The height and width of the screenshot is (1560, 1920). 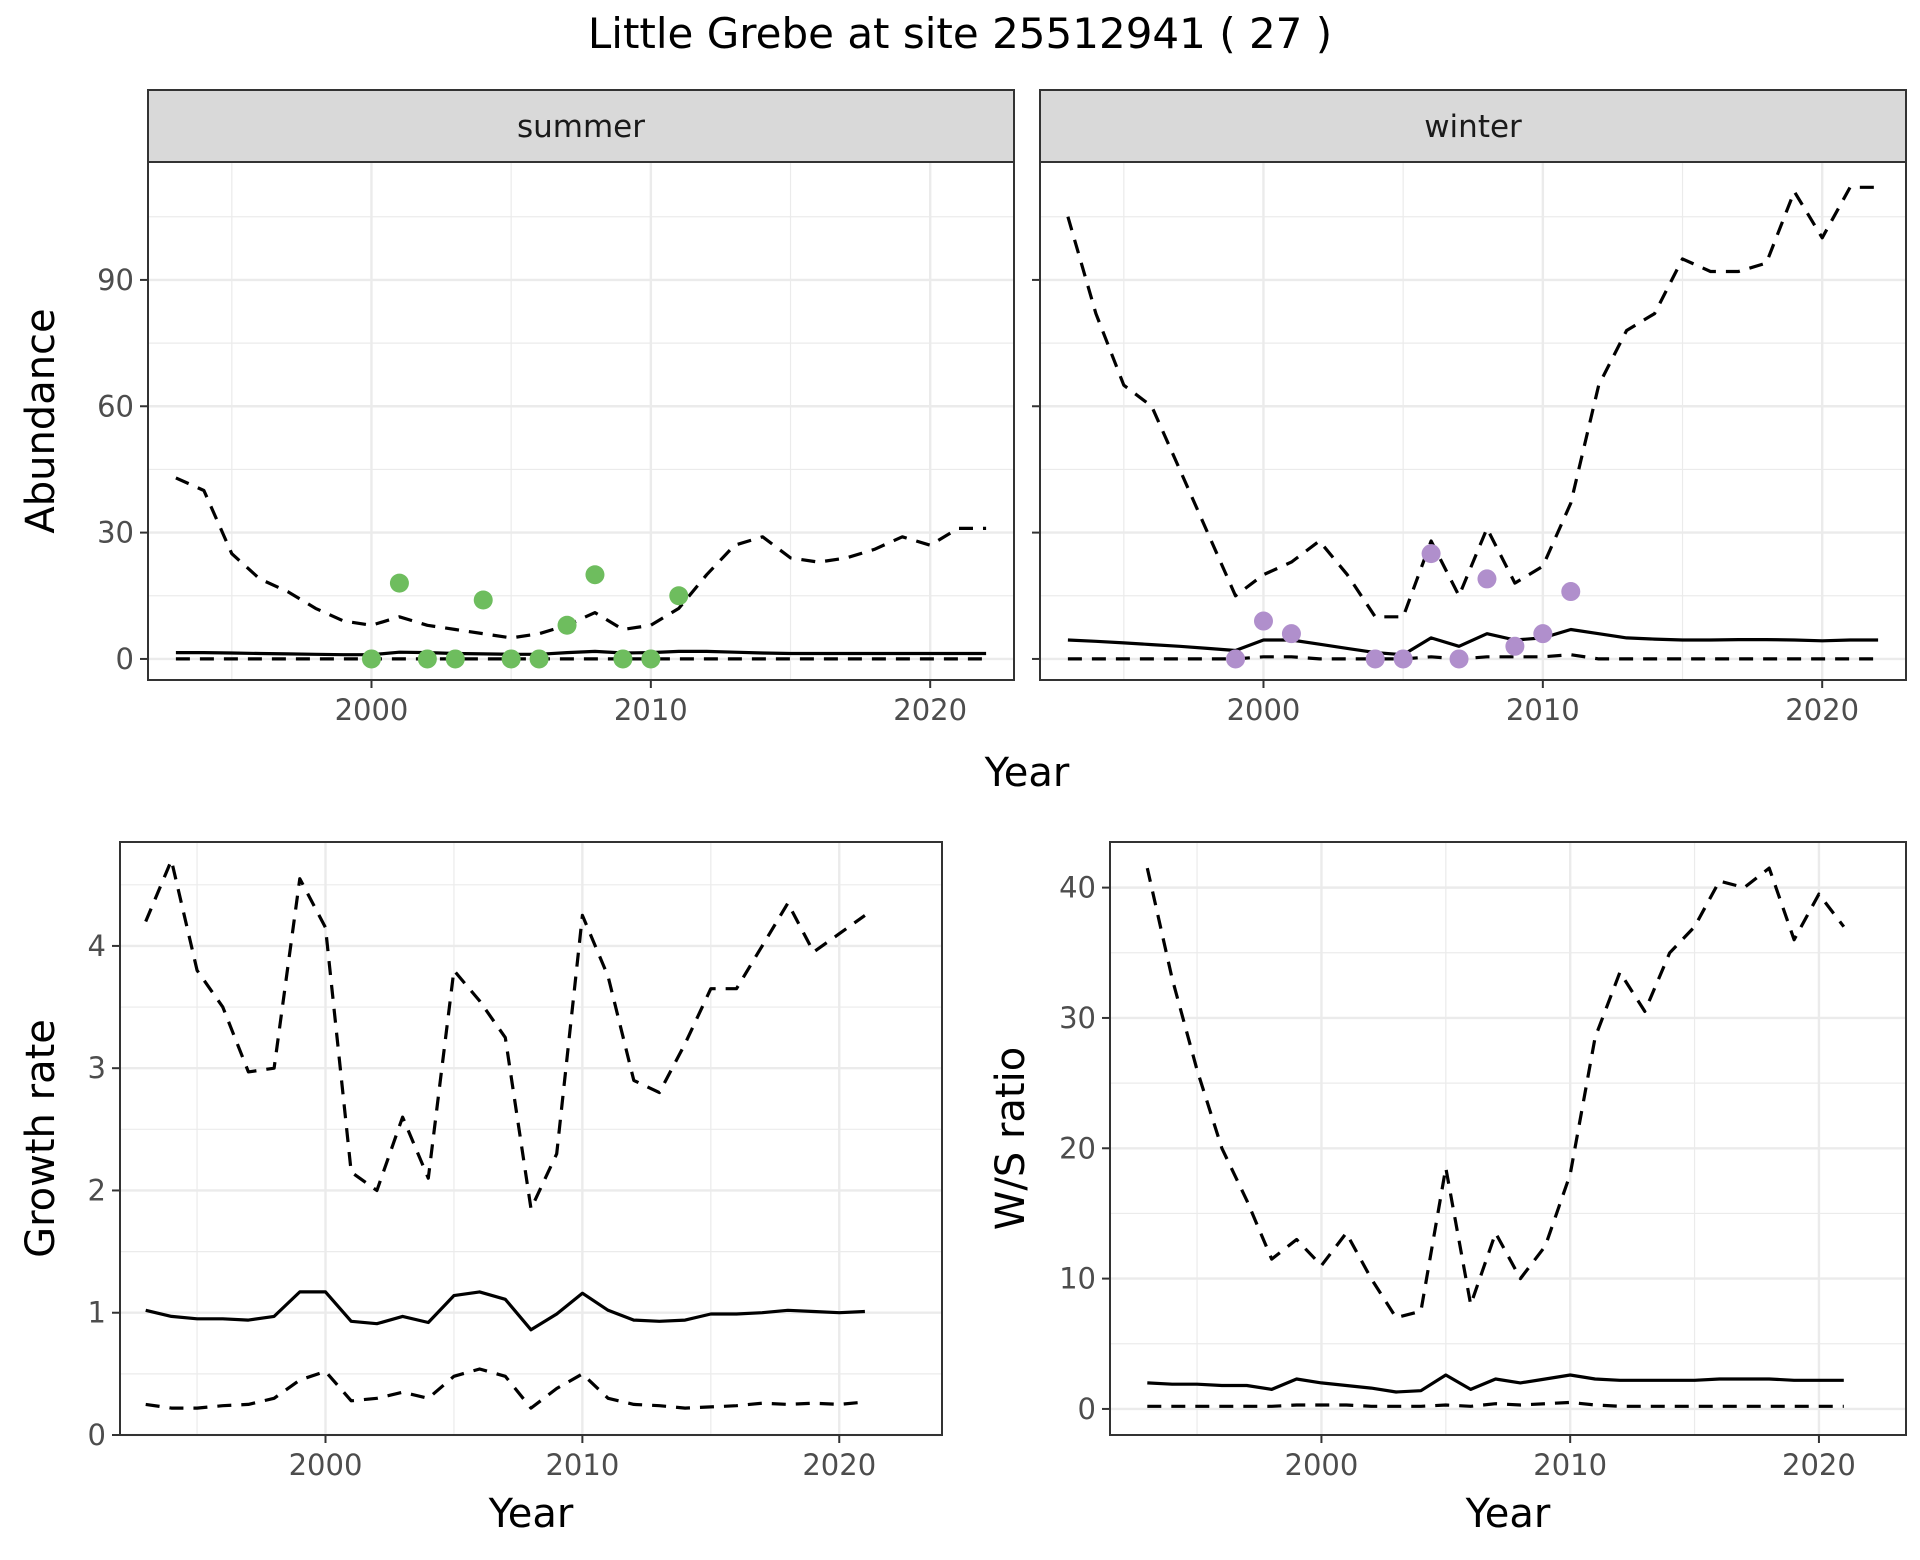 I want to click on facet-strip-label: summer, so click(x=581, y=127).